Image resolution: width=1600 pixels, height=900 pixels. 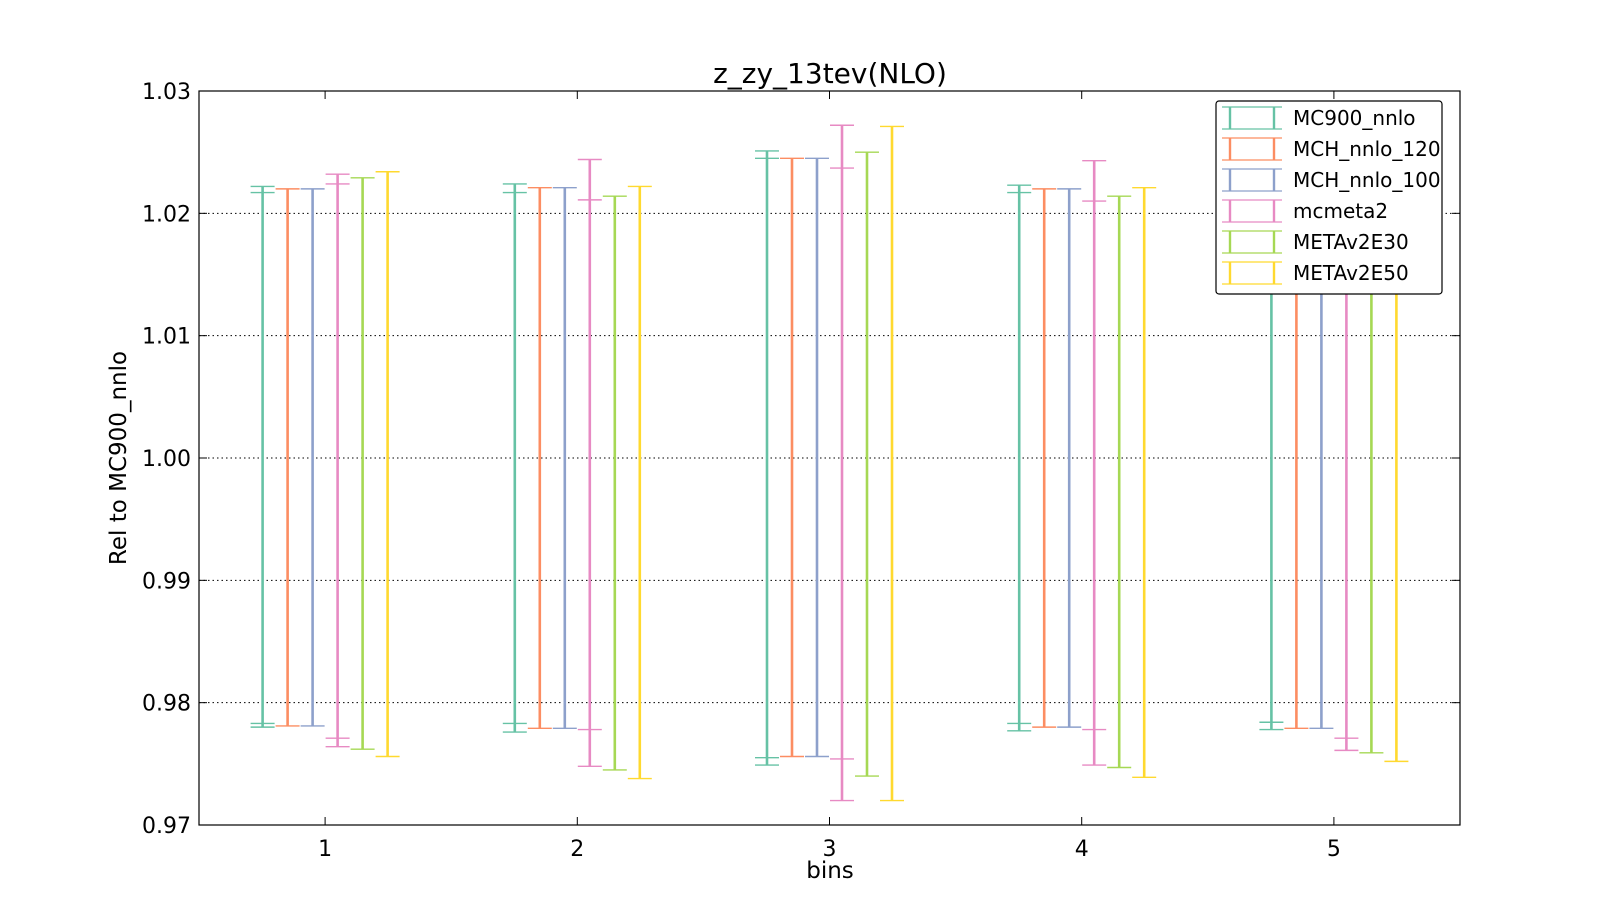 What do you see at coordinates (166, 337) in the screenshot?
I see `y-tick-label: 1.01` at bounding box center [166, 337].